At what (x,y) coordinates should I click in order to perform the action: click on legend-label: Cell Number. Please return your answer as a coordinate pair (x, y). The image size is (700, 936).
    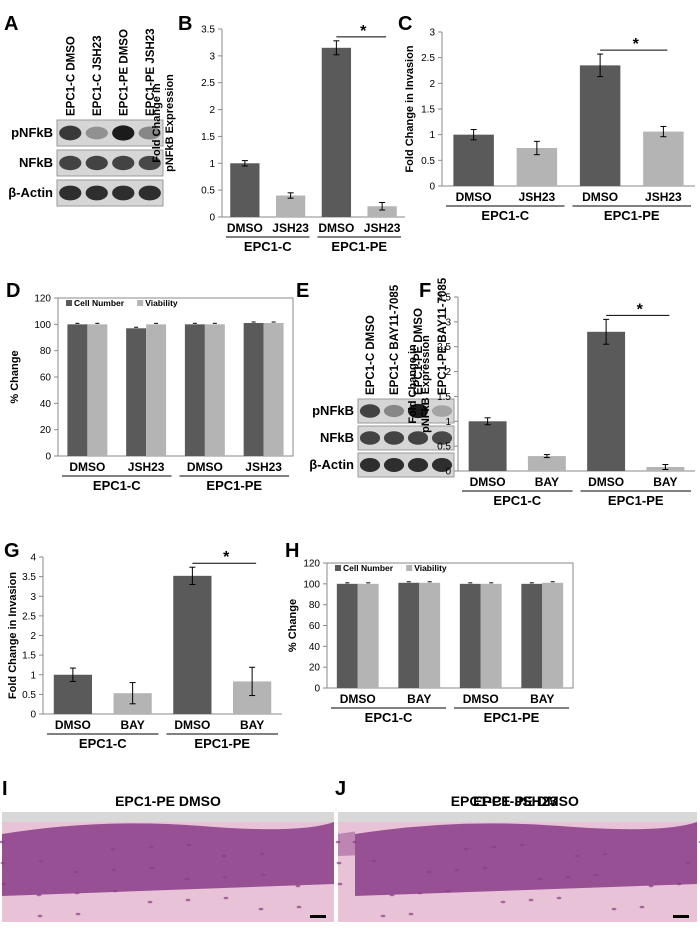
    Looking at the image, I should click on (99, 303).